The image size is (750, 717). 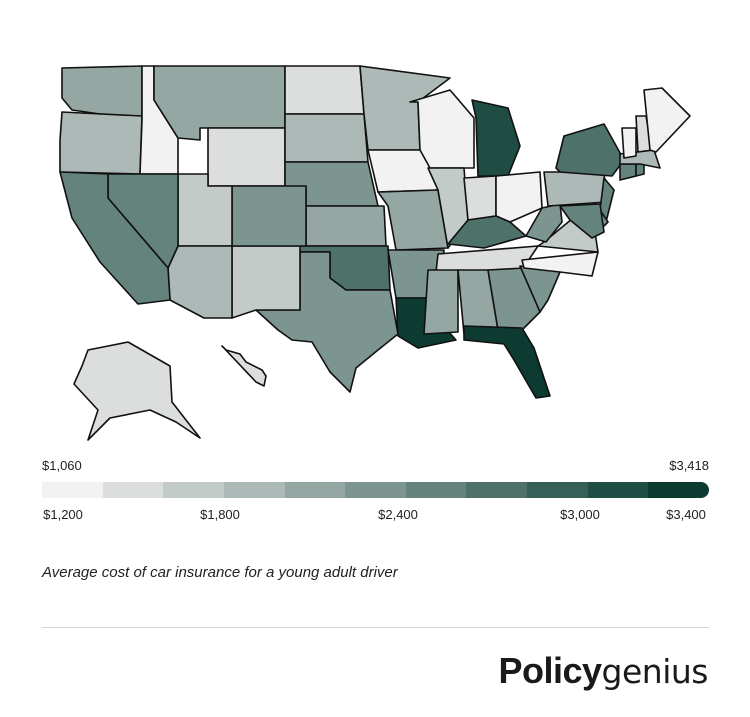 I want to click on legend-max-label: $3,418, so click(x=689, y=465).